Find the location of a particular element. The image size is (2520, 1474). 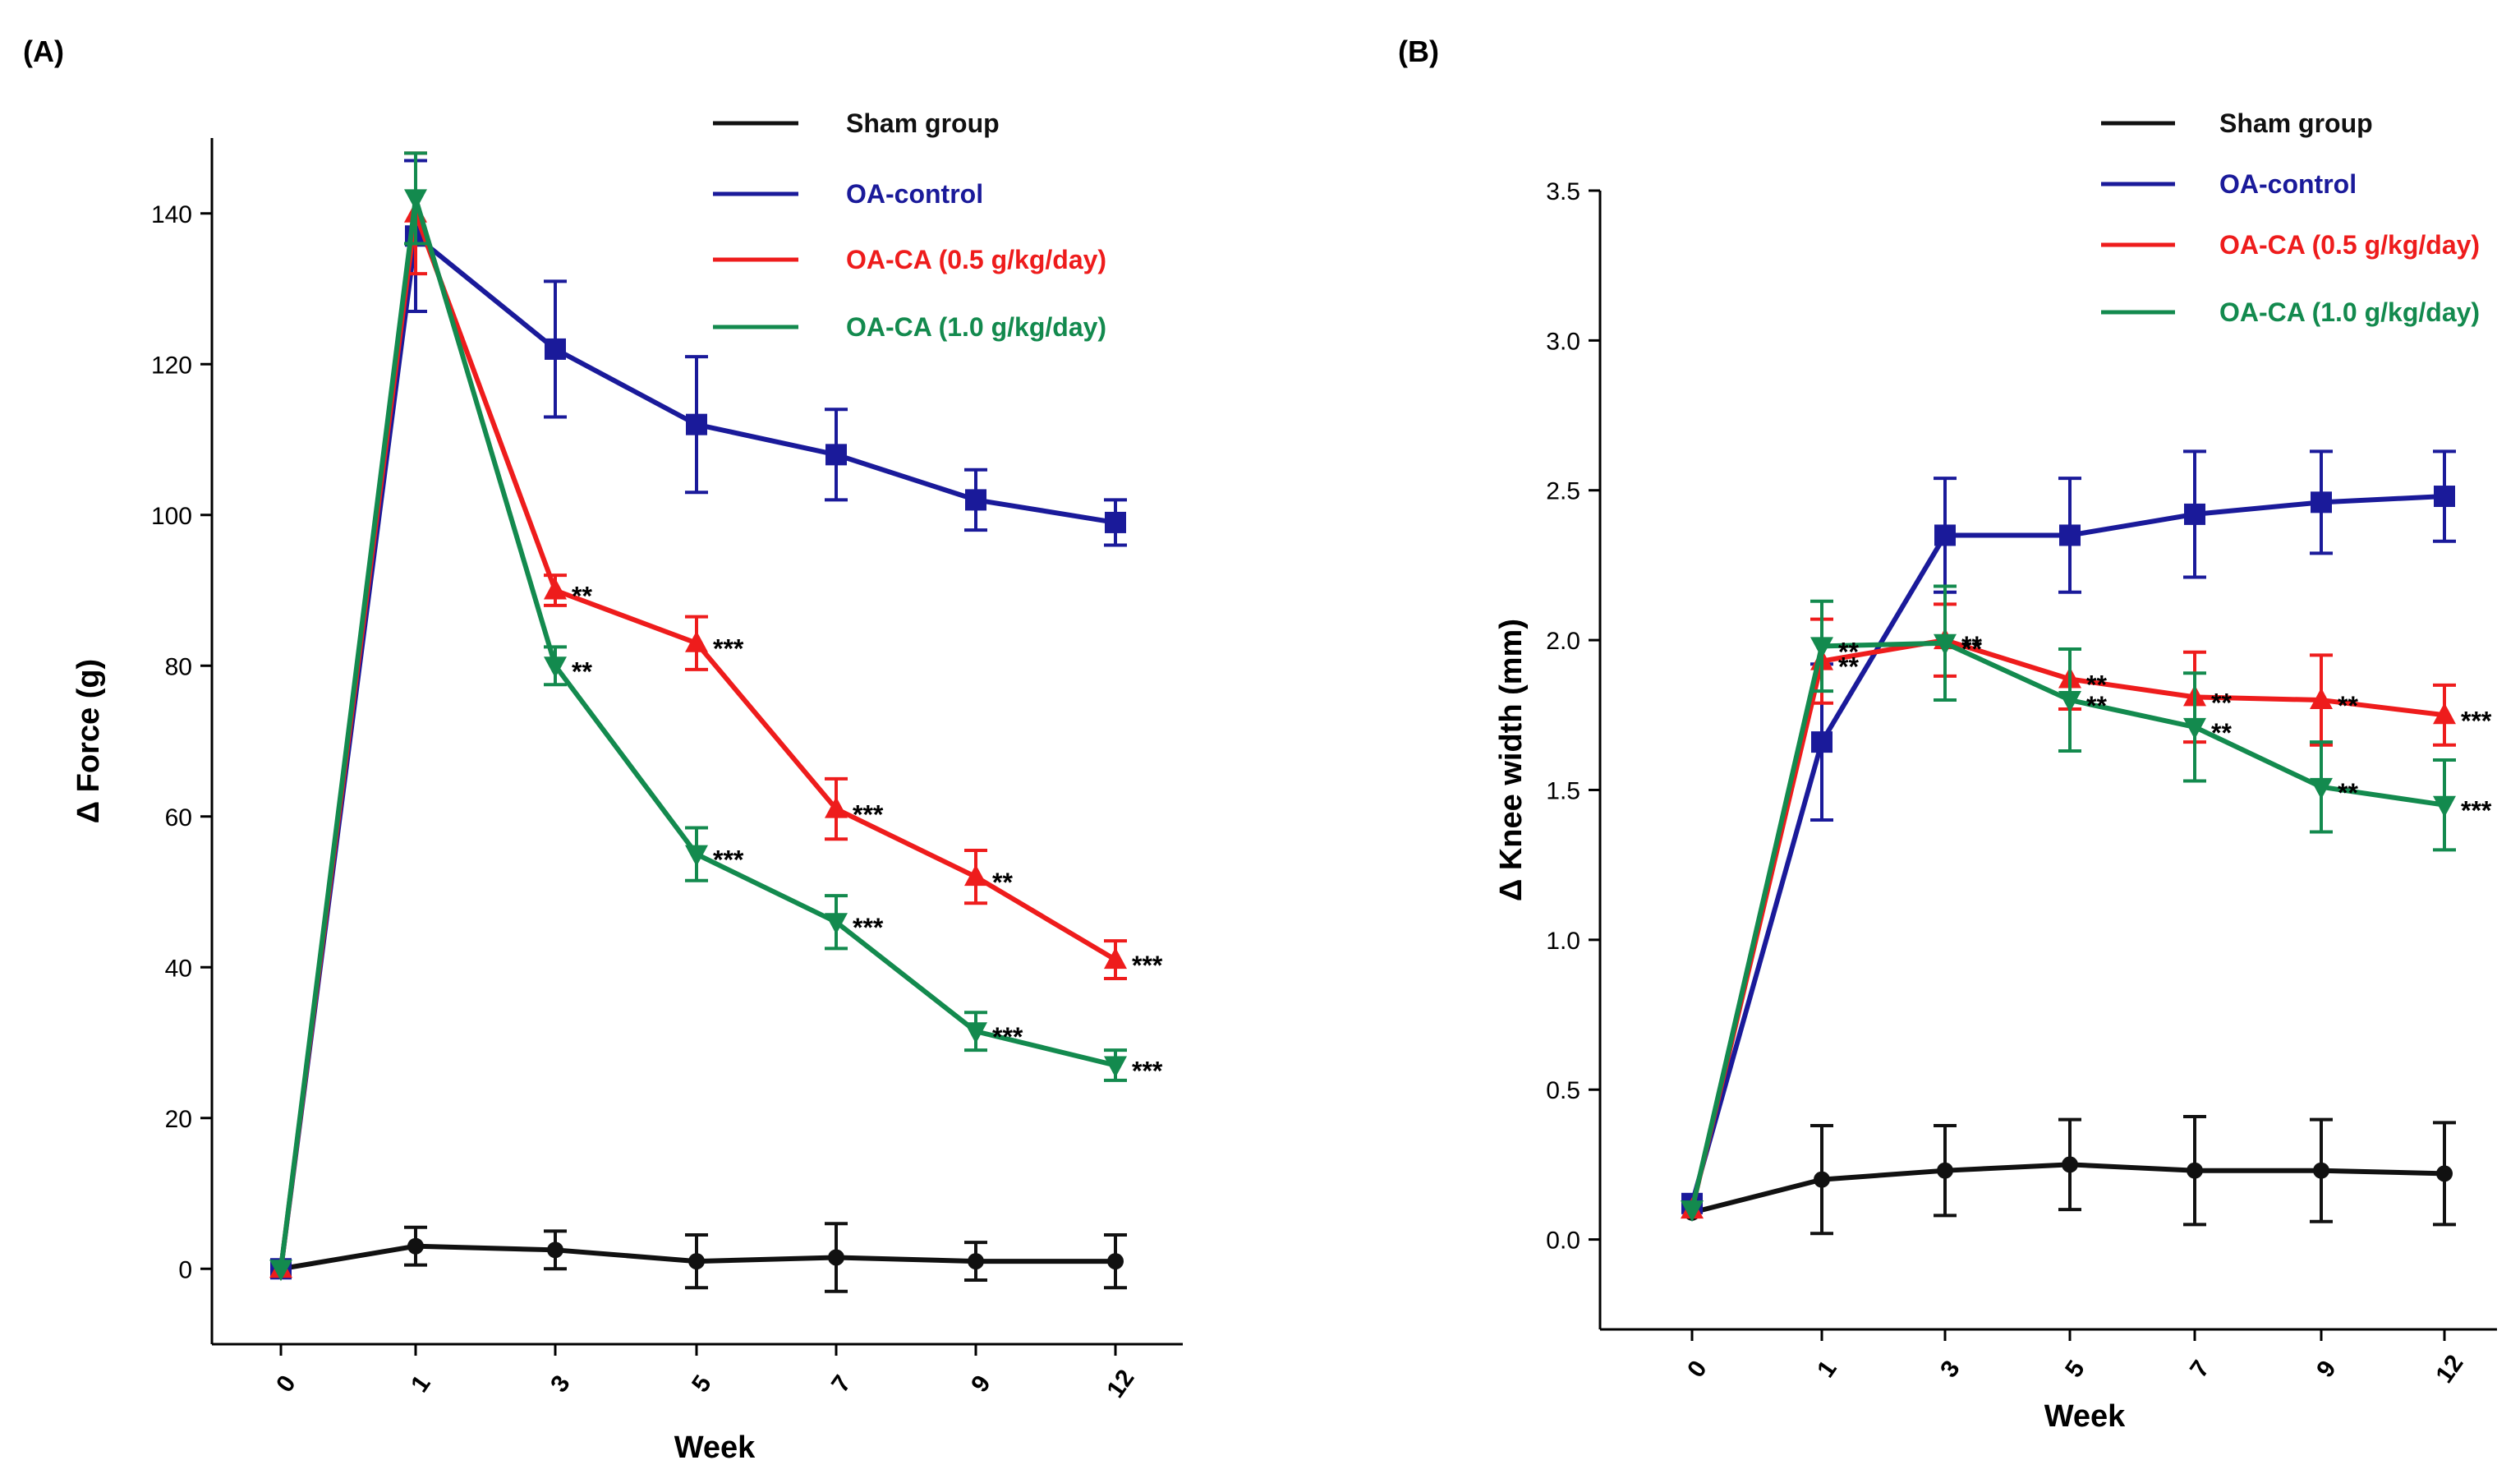

series-line is located at coordinates (2067, 850).